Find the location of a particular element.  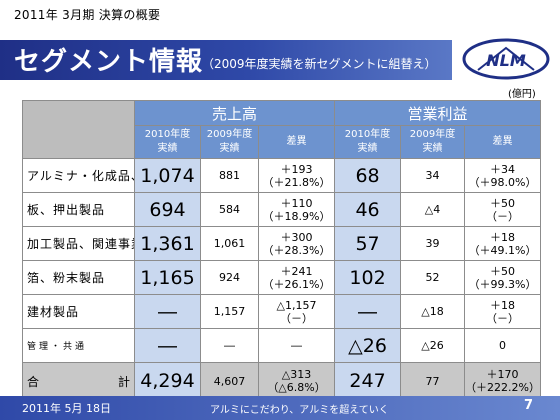

logo-text: NLM is located at coordinates (506, 60).